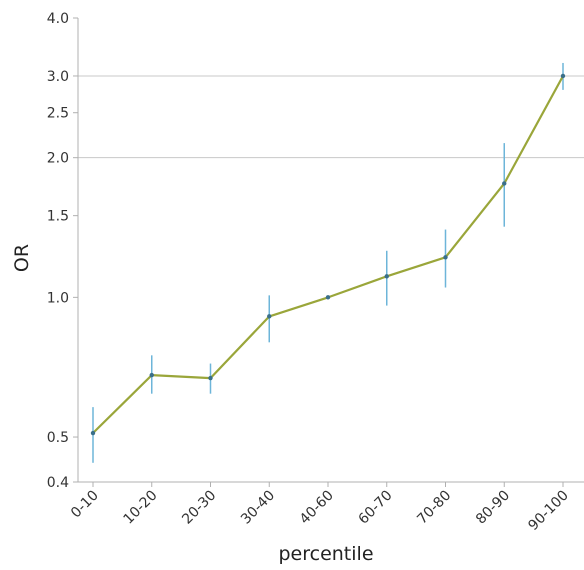 This screenshot has width=584, height=570. What do you see at coordinates (22, 258) in the screenshot?
I see `y-axis-title: OR` at bounding box center [22, 258].